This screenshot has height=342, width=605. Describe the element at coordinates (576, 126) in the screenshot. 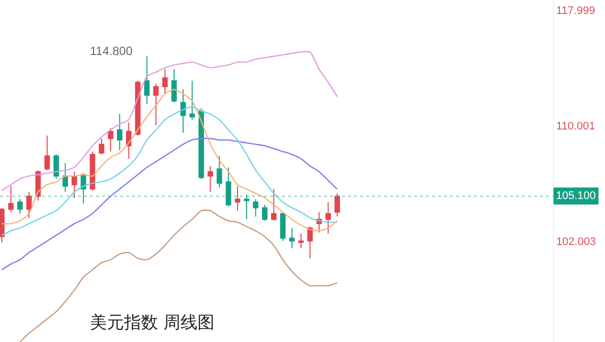

I see `y-tick-label: 110.001` at that location.